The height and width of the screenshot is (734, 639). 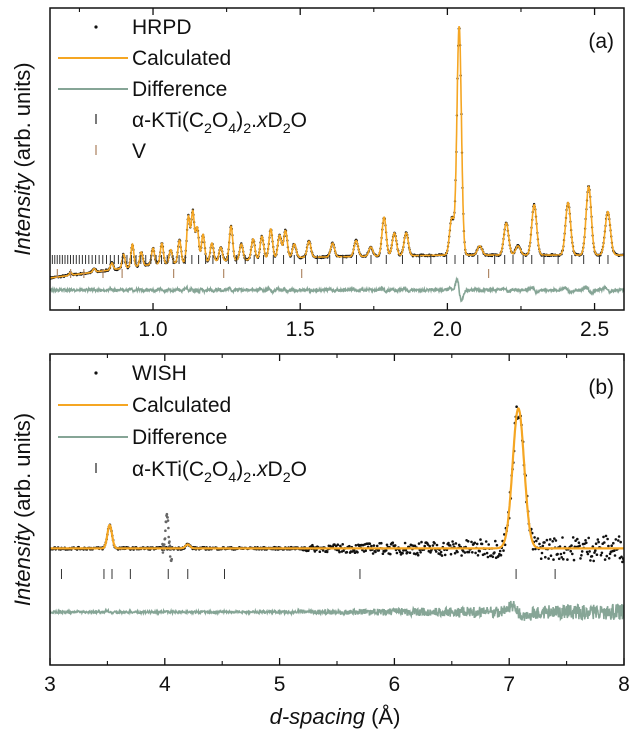 I want to click on difference-line, so click(x=337, y=611).